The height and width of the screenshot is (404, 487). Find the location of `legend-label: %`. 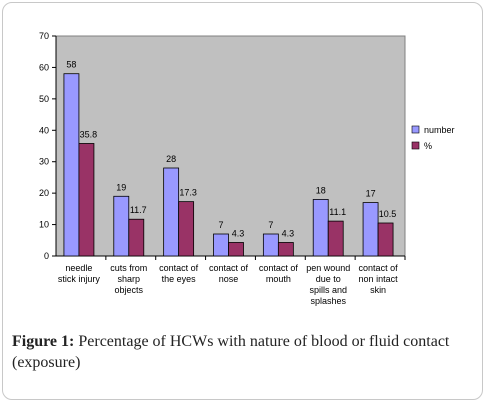

legend-label: % is located at coordinates (428, 146).